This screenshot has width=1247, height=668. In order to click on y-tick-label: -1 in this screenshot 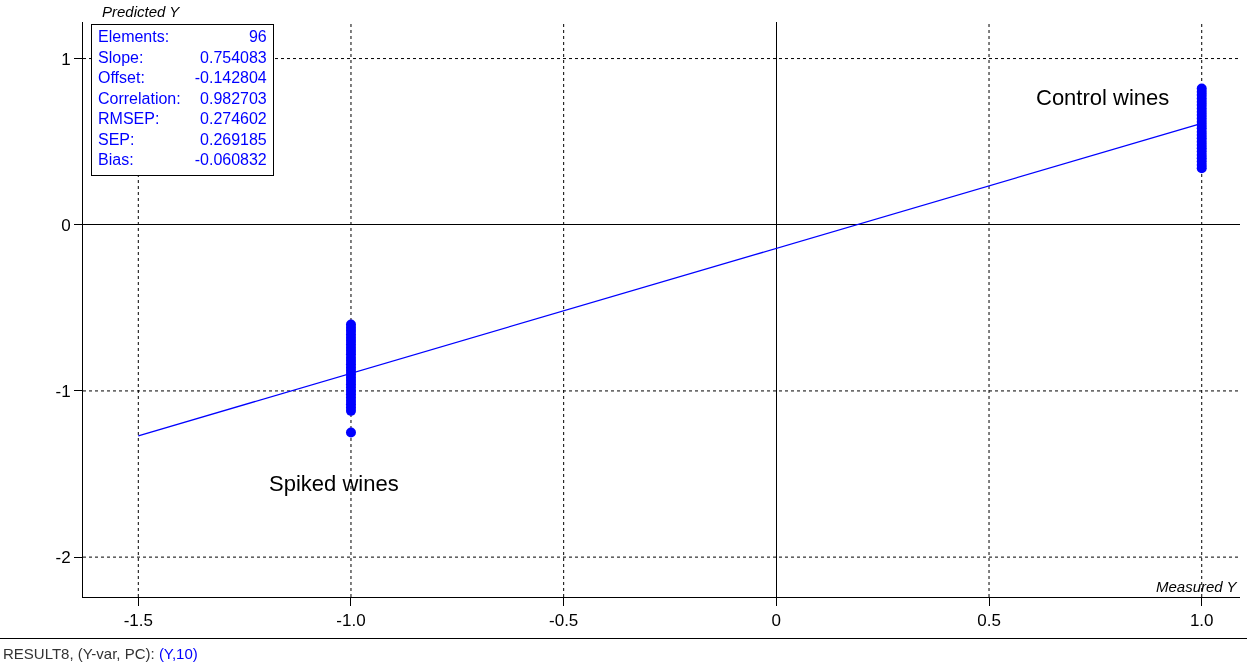, I will do `click(63, 391)`.